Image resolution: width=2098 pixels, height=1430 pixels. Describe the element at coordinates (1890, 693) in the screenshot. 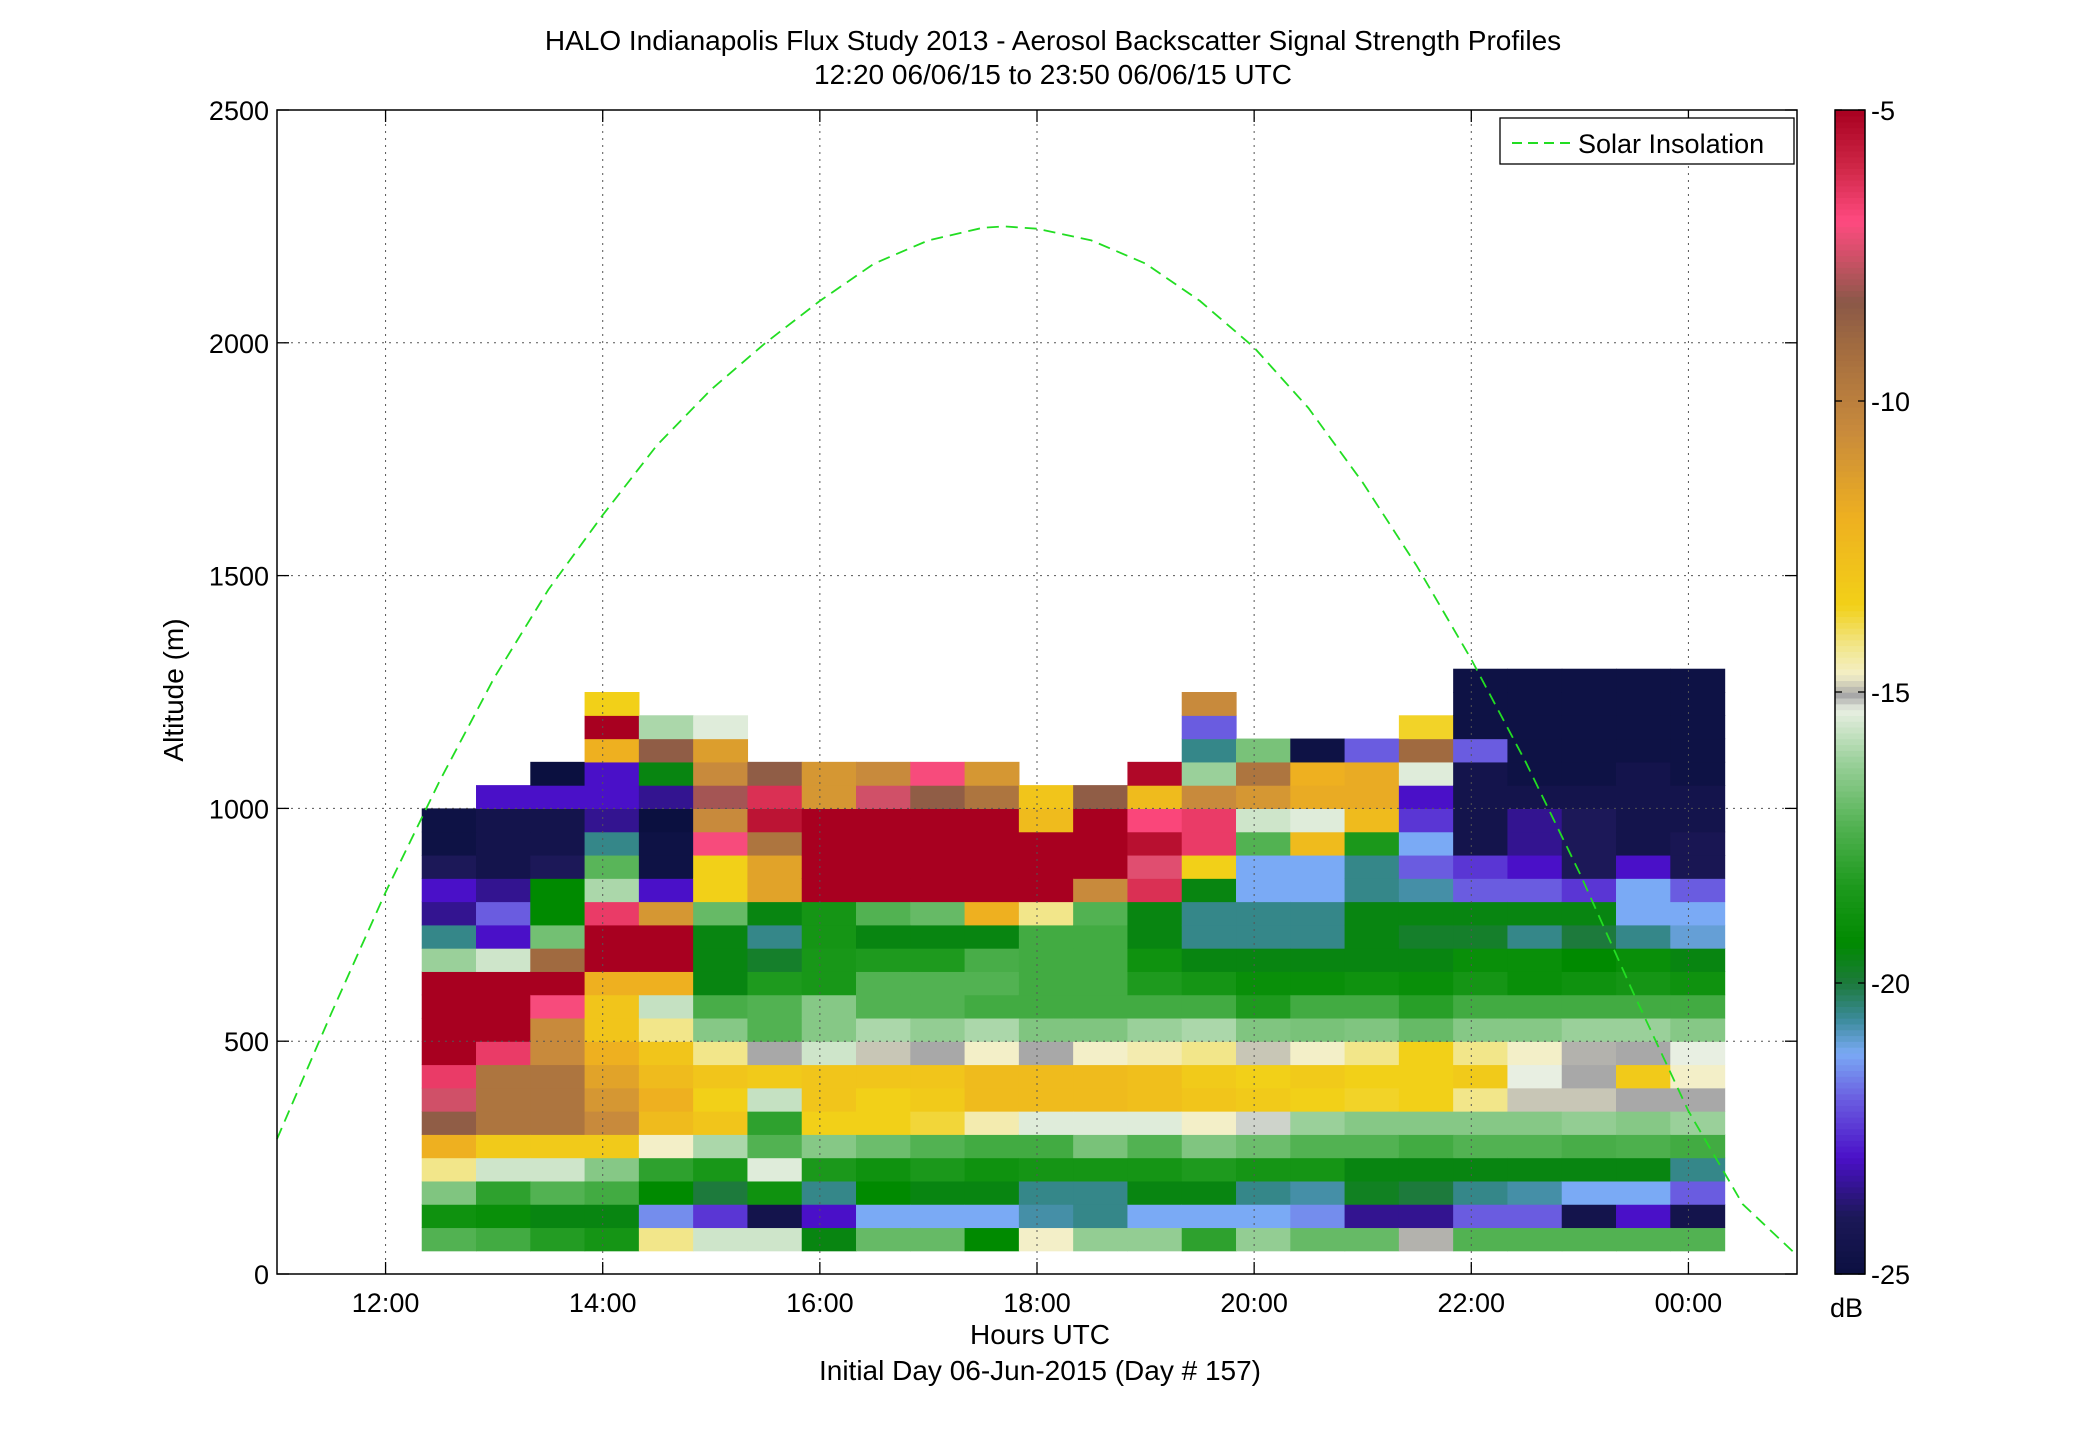

I see `colorbar-tick-label: -15` at that location.